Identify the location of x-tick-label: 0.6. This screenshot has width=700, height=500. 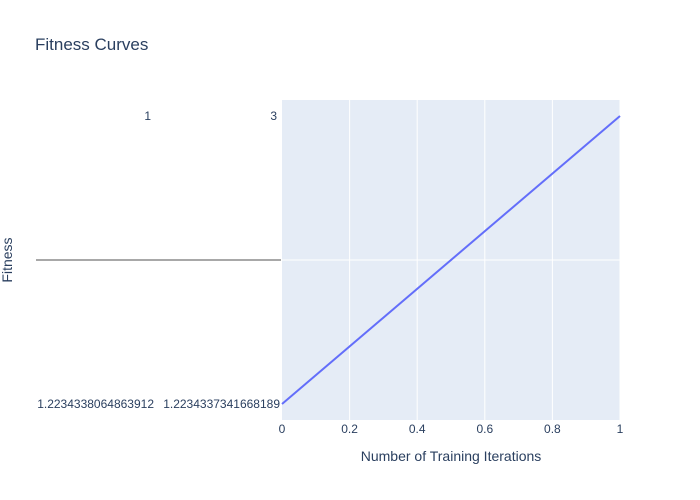
(484, 429).